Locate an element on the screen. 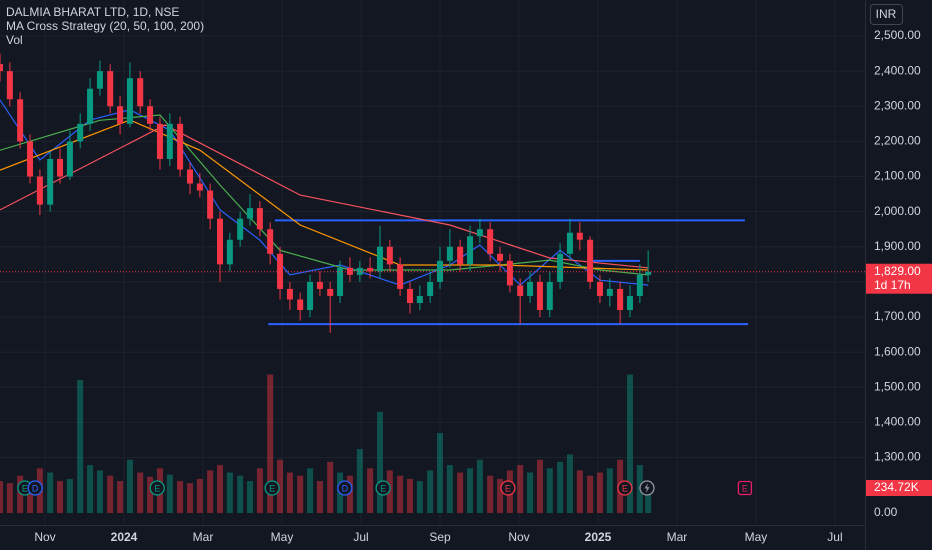  y-tick-label: 1,300.00 is located at coordinates (897, 457).